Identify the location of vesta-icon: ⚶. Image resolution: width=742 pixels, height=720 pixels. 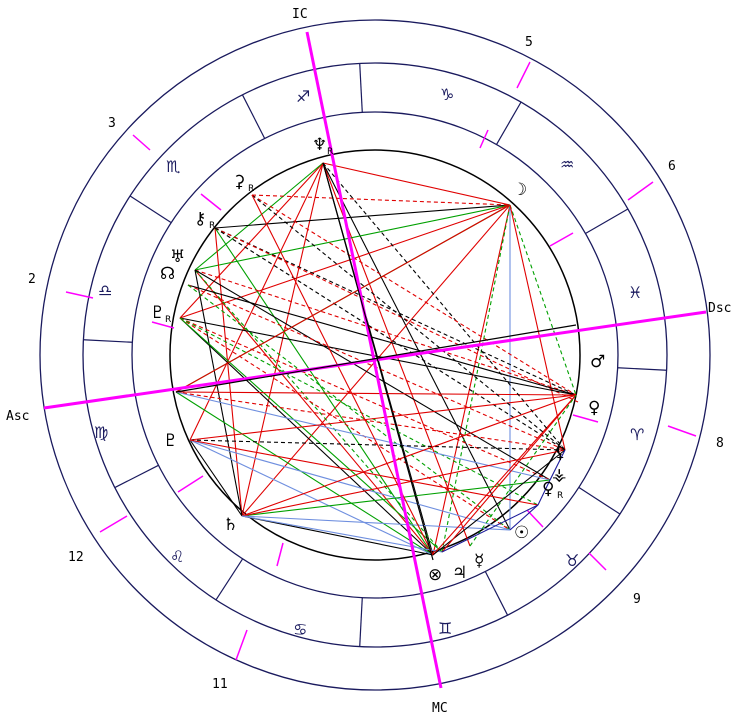
(559, 475).